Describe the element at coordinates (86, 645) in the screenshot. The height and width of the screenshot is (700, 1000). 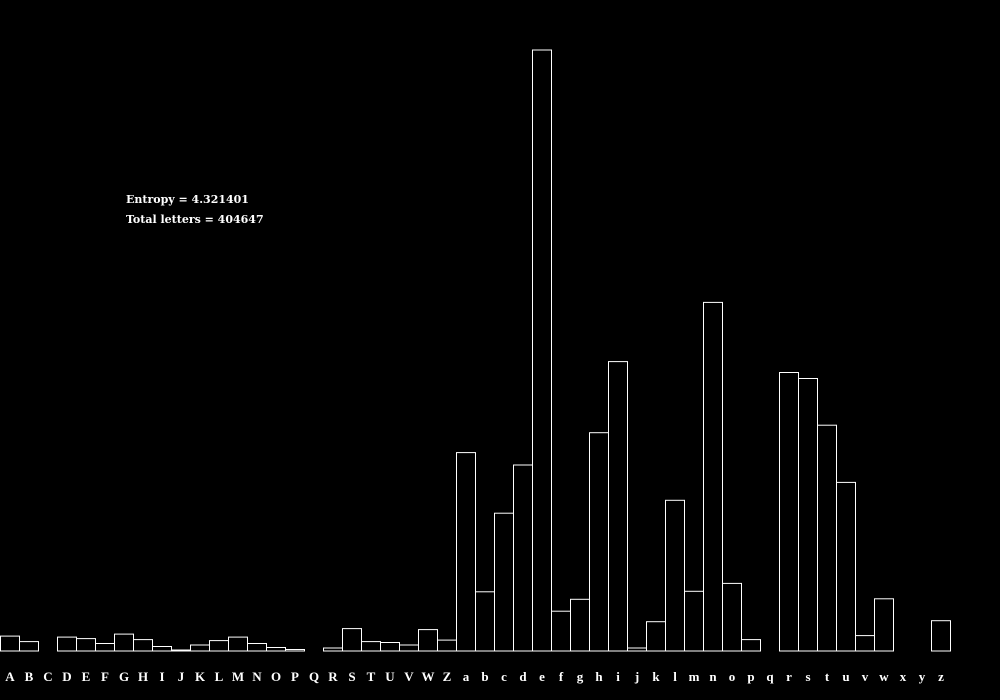
I see `bar-E` at that location.